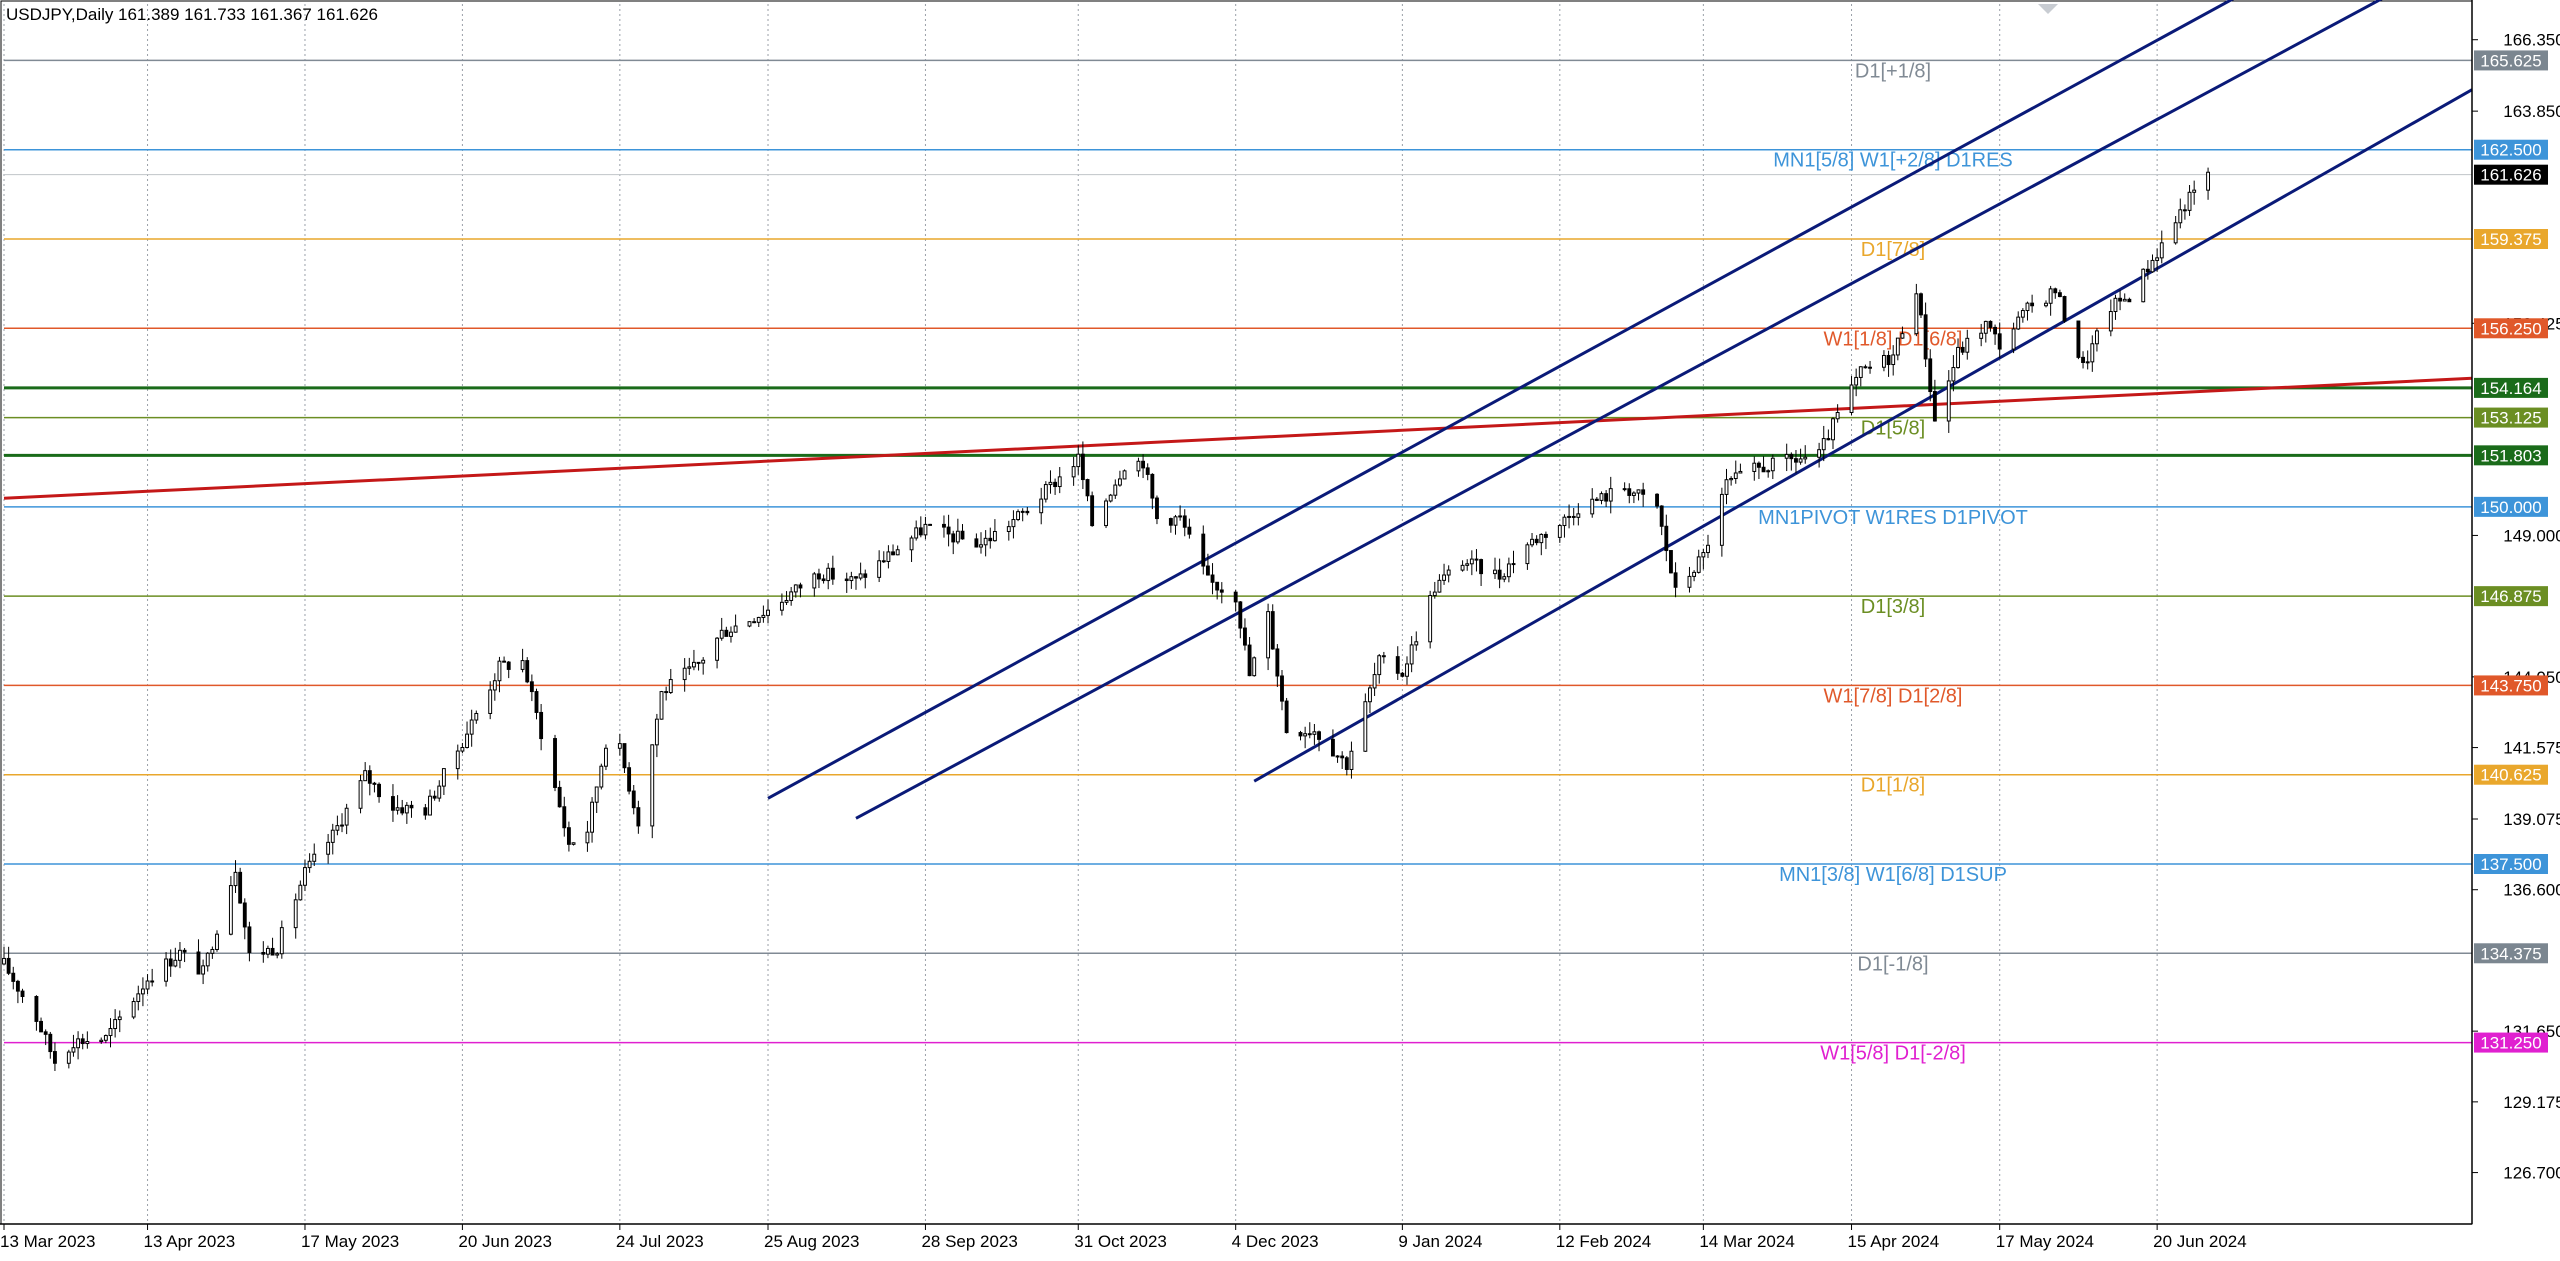 The image size is (2560, 1261). What do you see at coordinates (1893, 339) in the screenshot?
I see `level-label-w1-1-8-d1-6-8: W1[1/8] D1[6/8]` at bounding box center [1893, 339].